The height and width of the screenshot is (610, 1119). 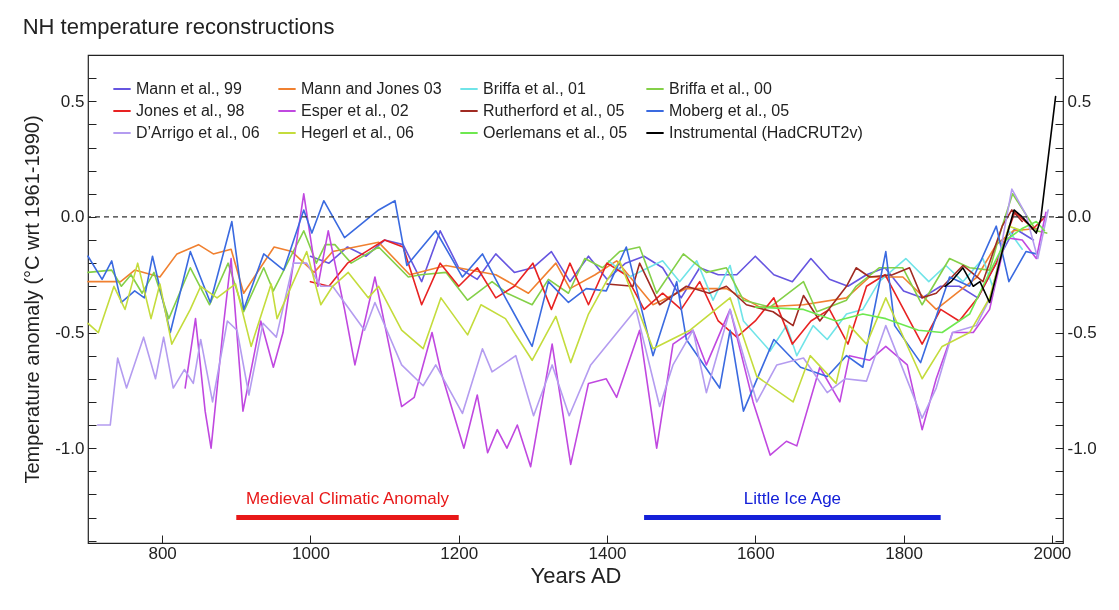 I want to click on chart-title: NH temperature reconstructions, so click(x=178, y=26).